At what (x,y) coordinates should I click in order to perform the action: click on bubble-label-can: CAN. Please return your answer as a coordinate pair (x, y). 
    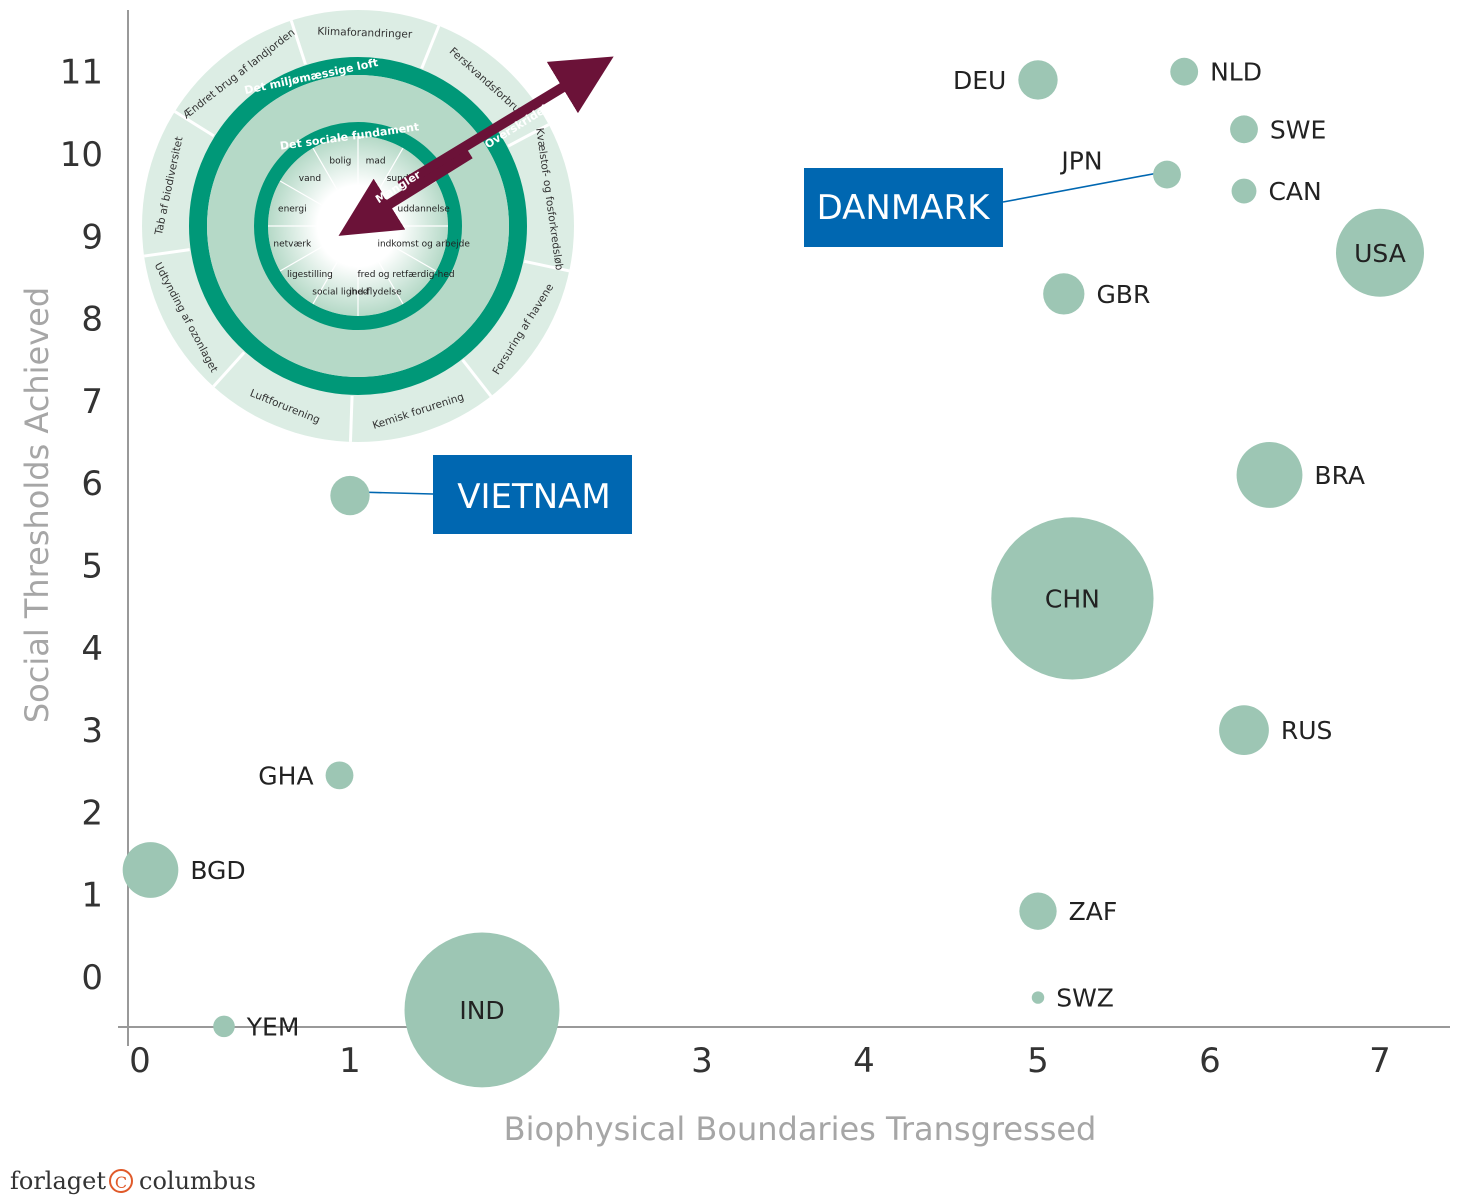
    Looking at the image, I should click on (1294, 191).